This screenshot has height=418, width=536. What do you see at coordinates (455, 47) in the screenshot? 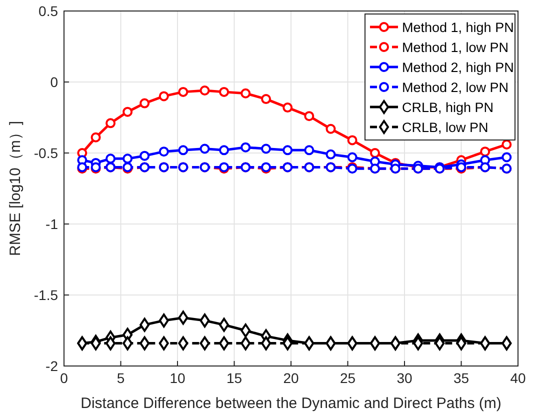
I see `legend-label: Method 1, low PN` at bounding box center [455, 47].